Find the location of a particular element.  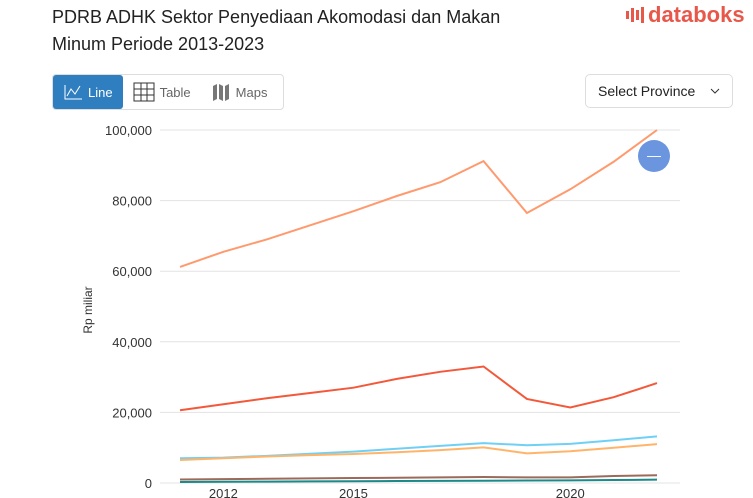

tab-line: Line is located at coordinates (88, 92).